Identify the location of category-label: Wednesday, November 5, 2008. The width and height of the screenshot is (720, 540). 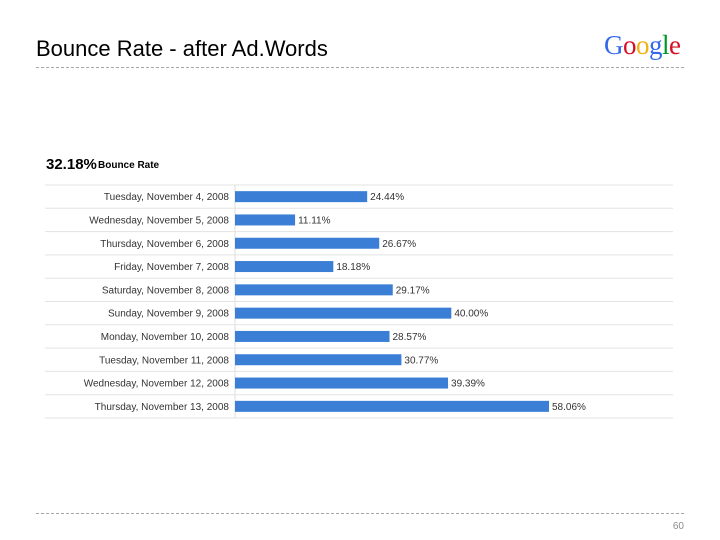
(159, 220).